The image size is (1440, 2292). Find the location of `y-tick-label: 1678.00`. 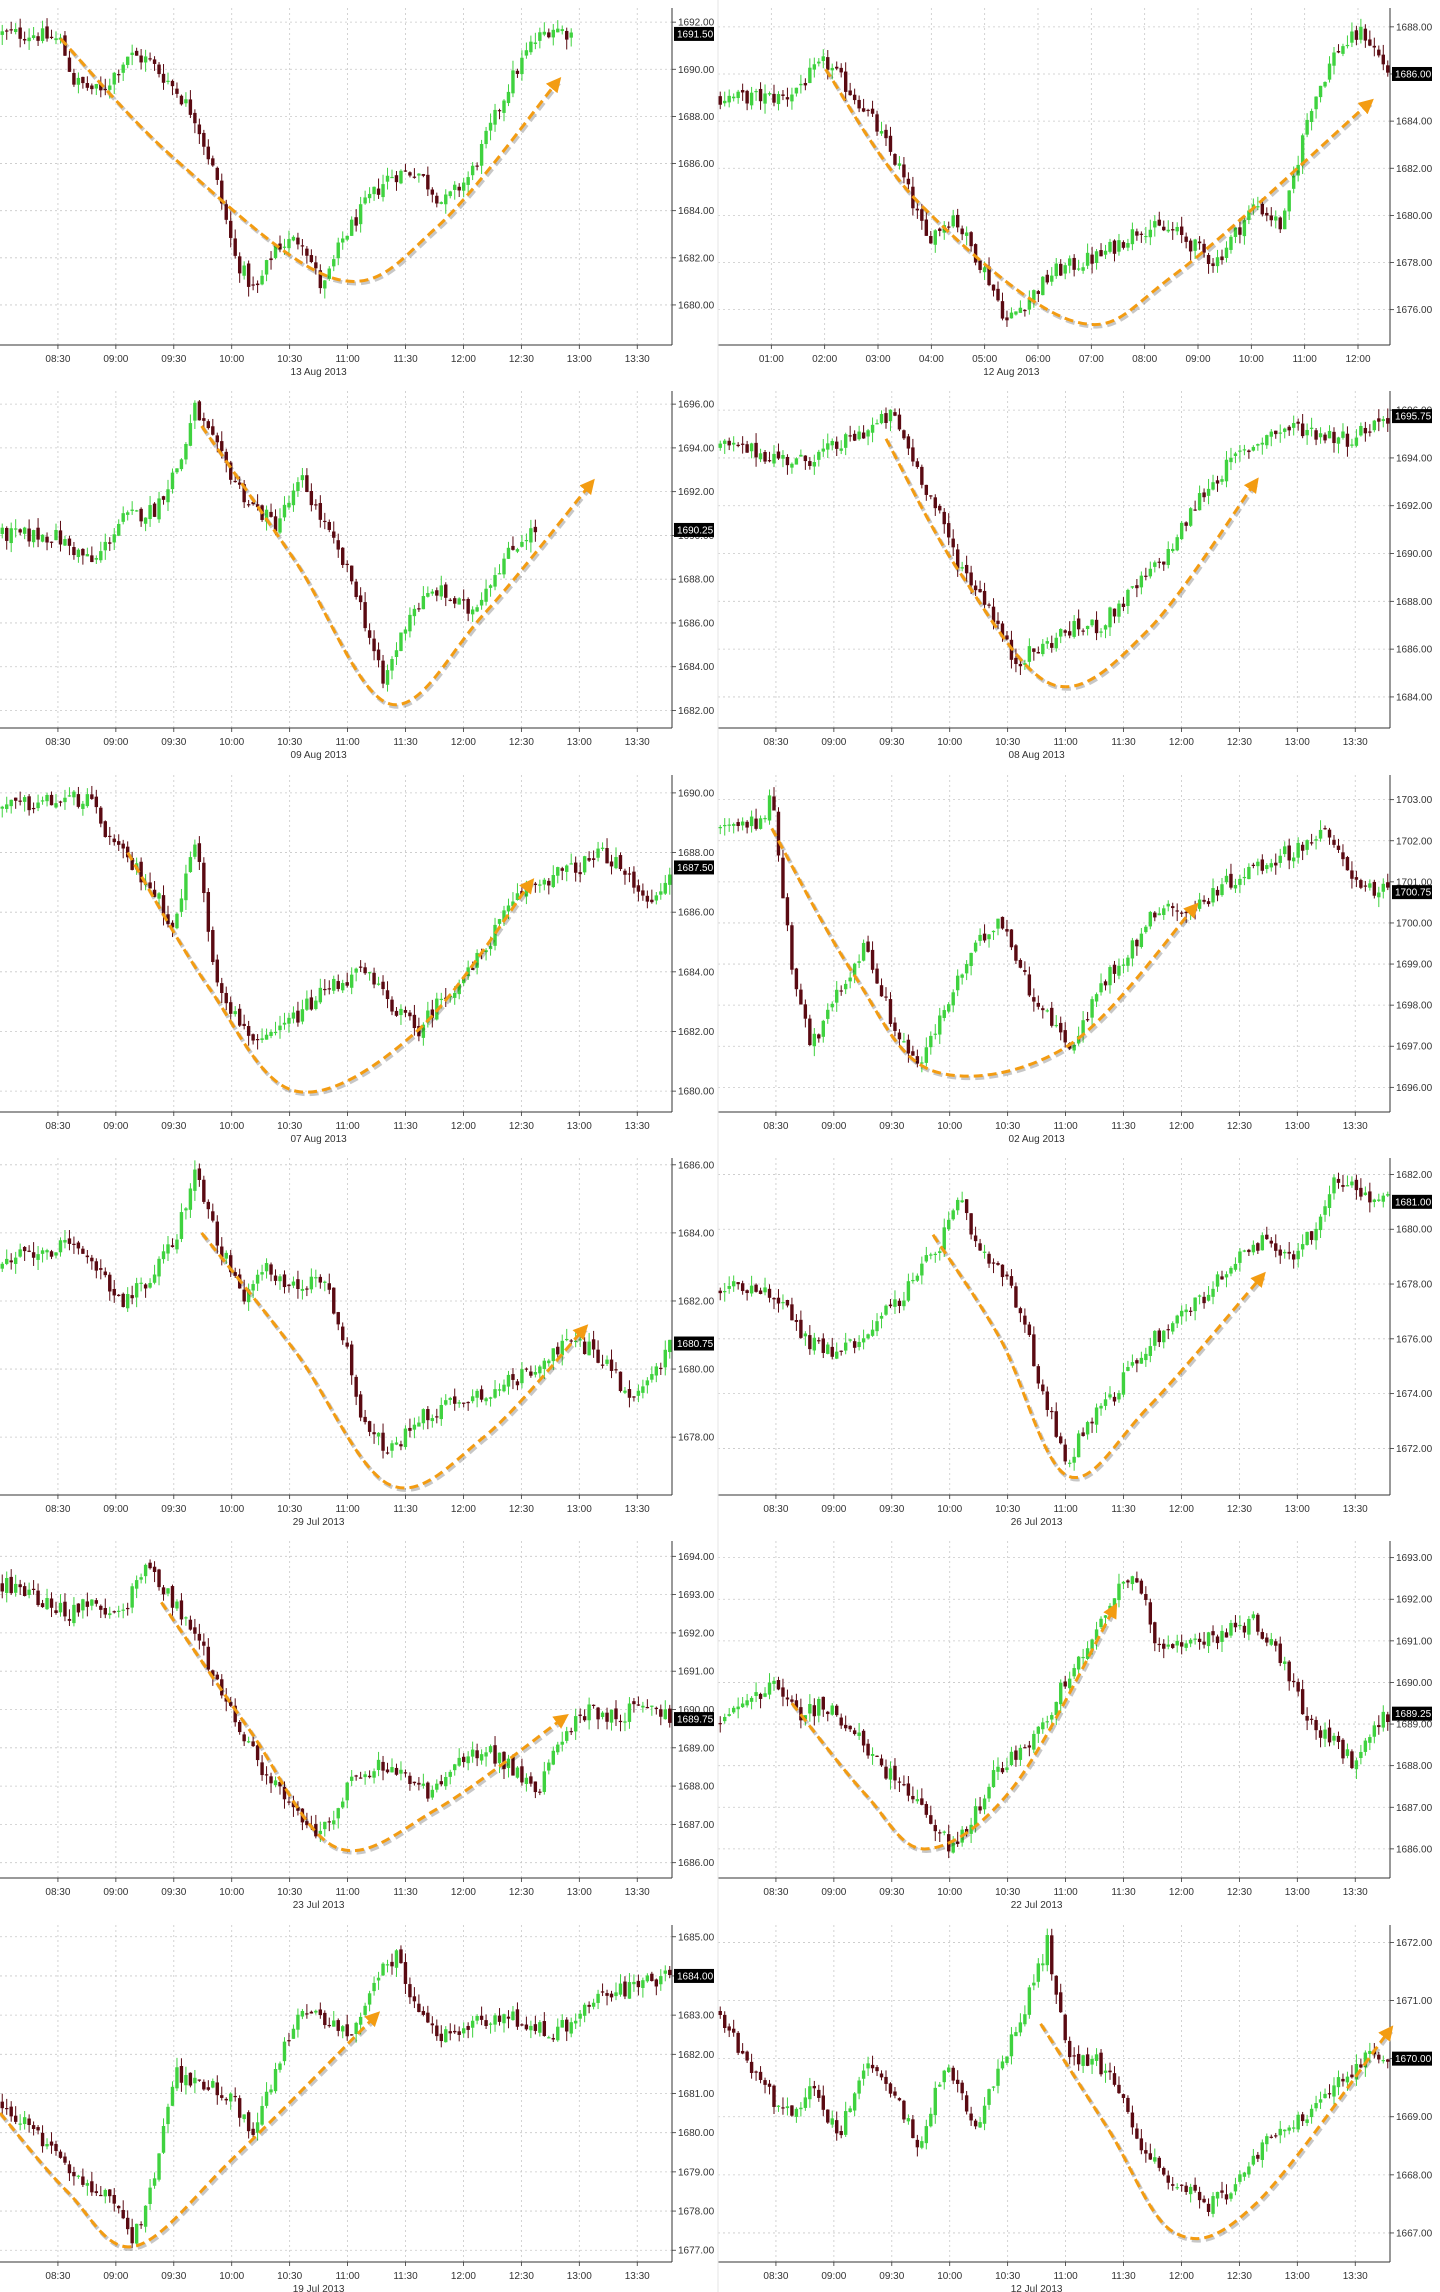

y-tick-label: 1678.00 is located at coordinates (696, 1438).